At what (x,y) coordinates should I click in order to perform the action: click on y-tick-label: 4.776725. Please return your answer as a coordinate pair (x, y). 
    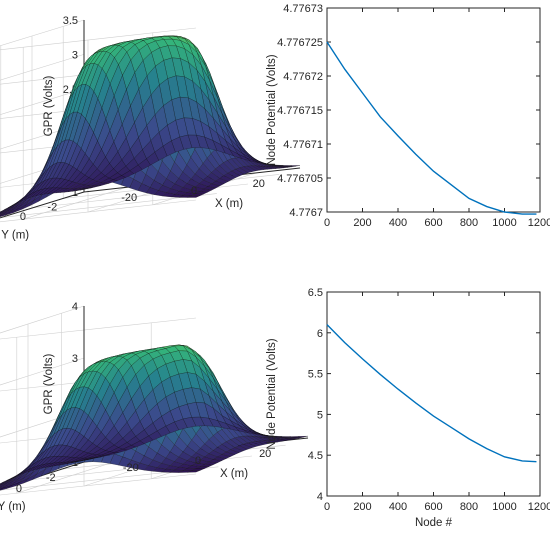
    Looking at the image, I should click on (300, 43).